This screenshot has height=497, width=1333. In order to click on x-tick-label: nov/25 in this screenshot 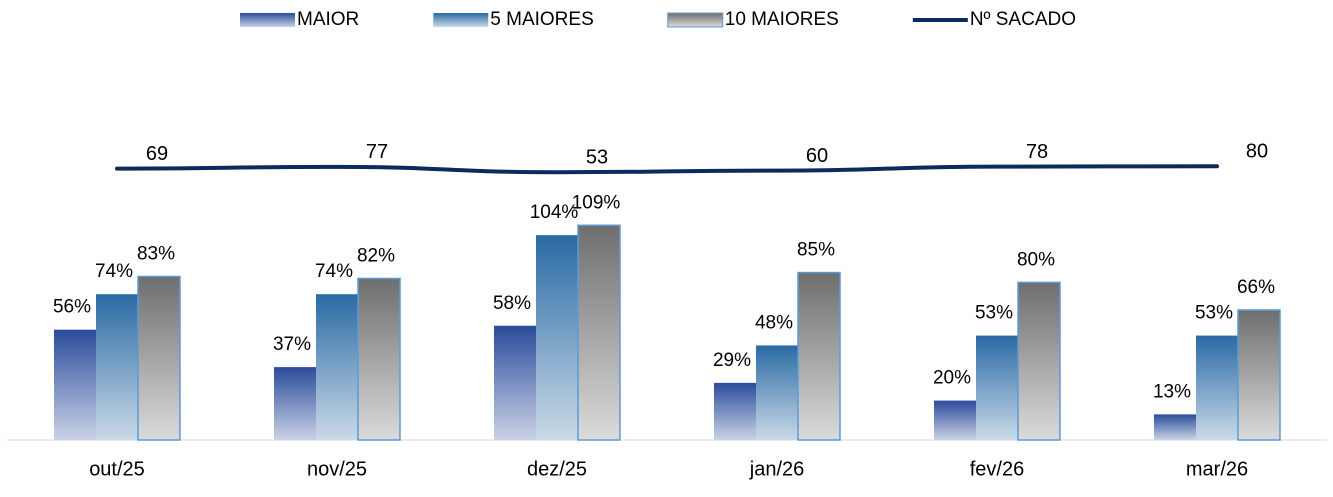, I will do `click(337, 469)`.